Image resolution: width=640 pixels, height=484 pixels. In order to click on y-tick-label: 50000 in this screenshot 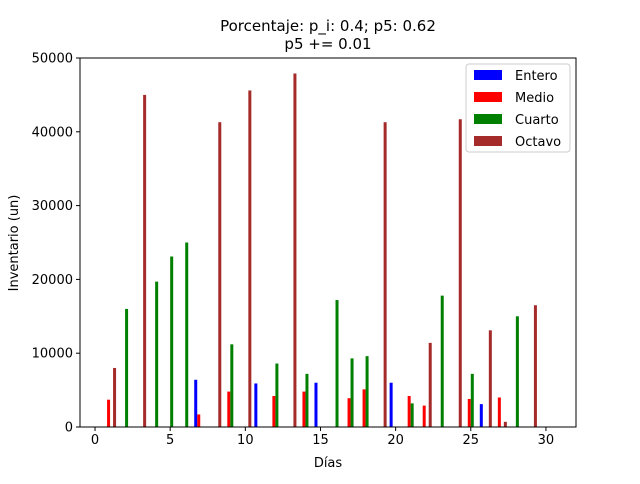, I will do `click(52, 59)`.